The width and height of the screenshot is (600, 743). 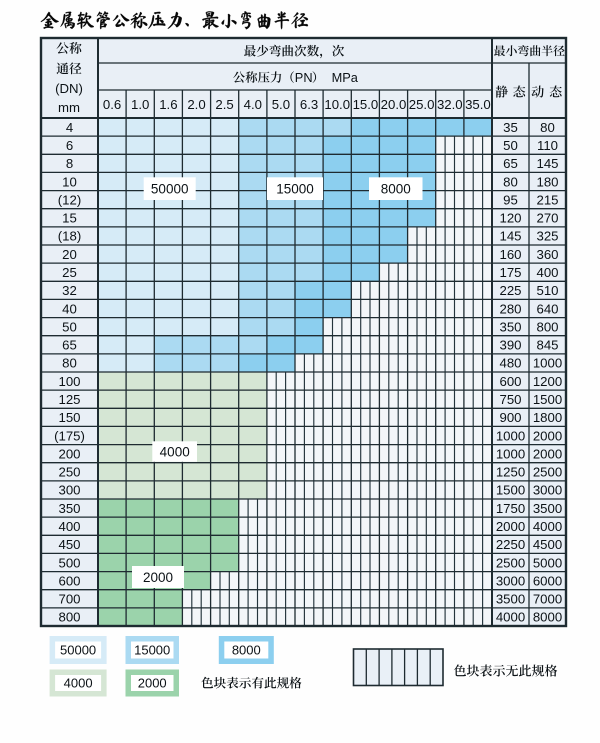 I want to click on svg-text: 20.0, so click(x=394, y=104).